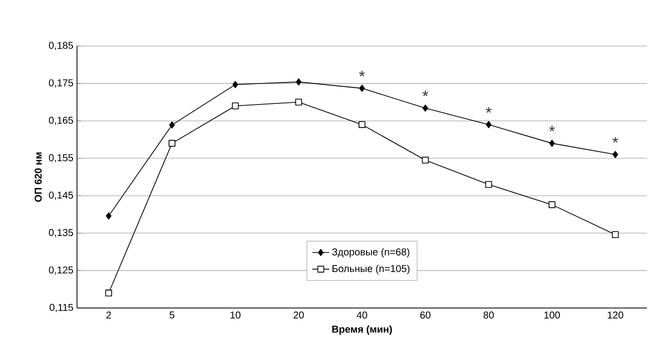 The height and width of the screenshot is (363, 664). I want to click on x-tick-label: 2, so click(108, 315).